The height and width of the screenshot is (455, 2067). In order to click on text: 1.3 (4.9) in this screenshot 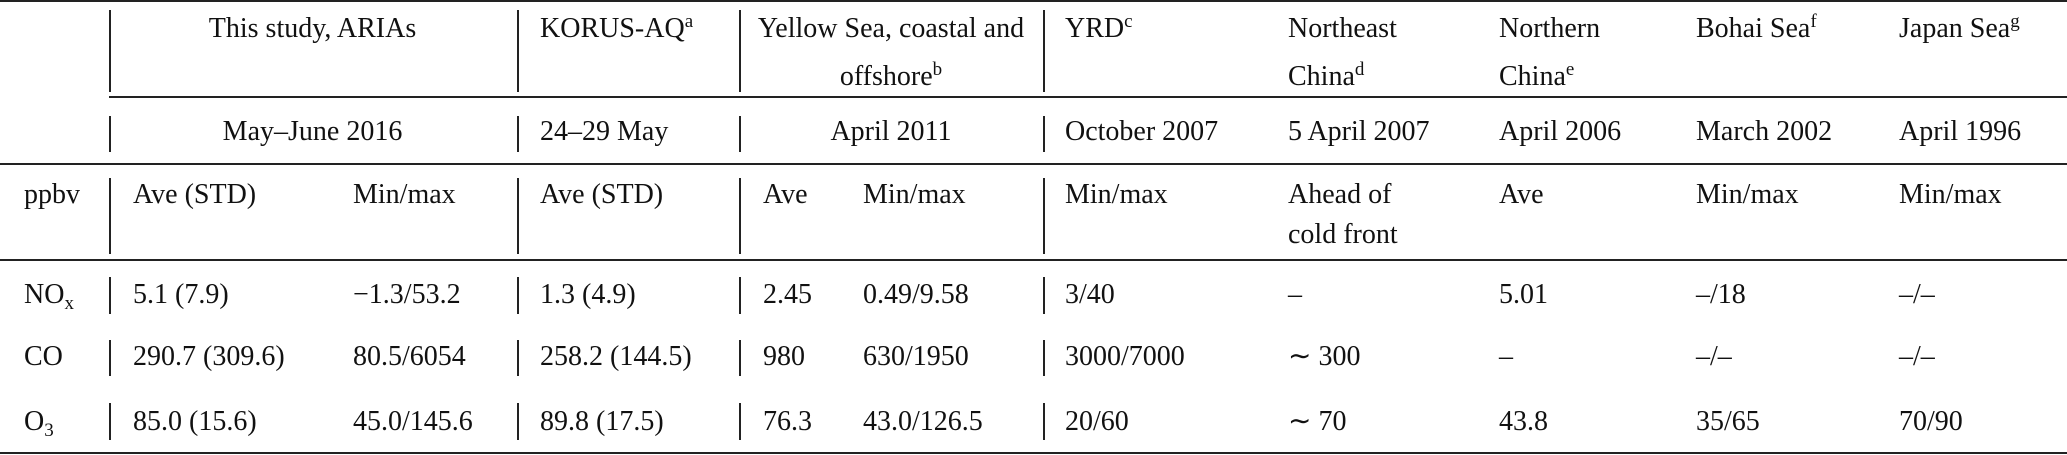, I will do `click(588, 294)`.